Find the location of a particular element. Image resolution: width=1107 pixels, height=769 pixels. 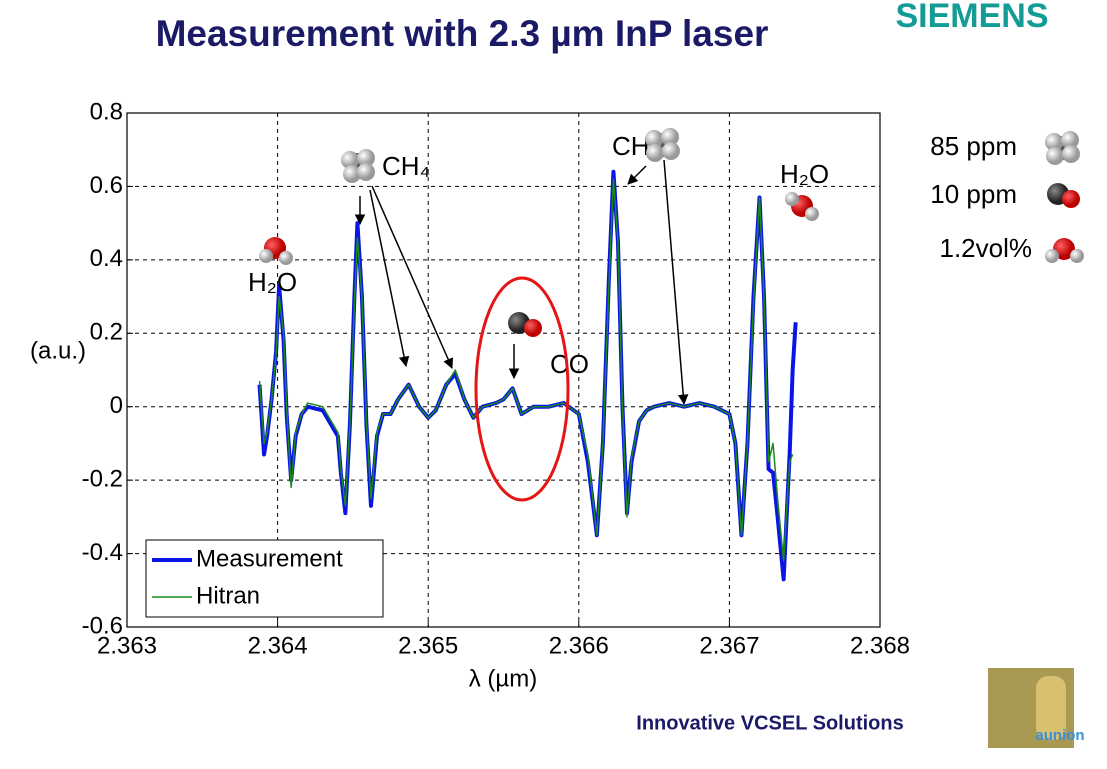

x-tick-label: 2.367 is located at coordinates (729, 645).